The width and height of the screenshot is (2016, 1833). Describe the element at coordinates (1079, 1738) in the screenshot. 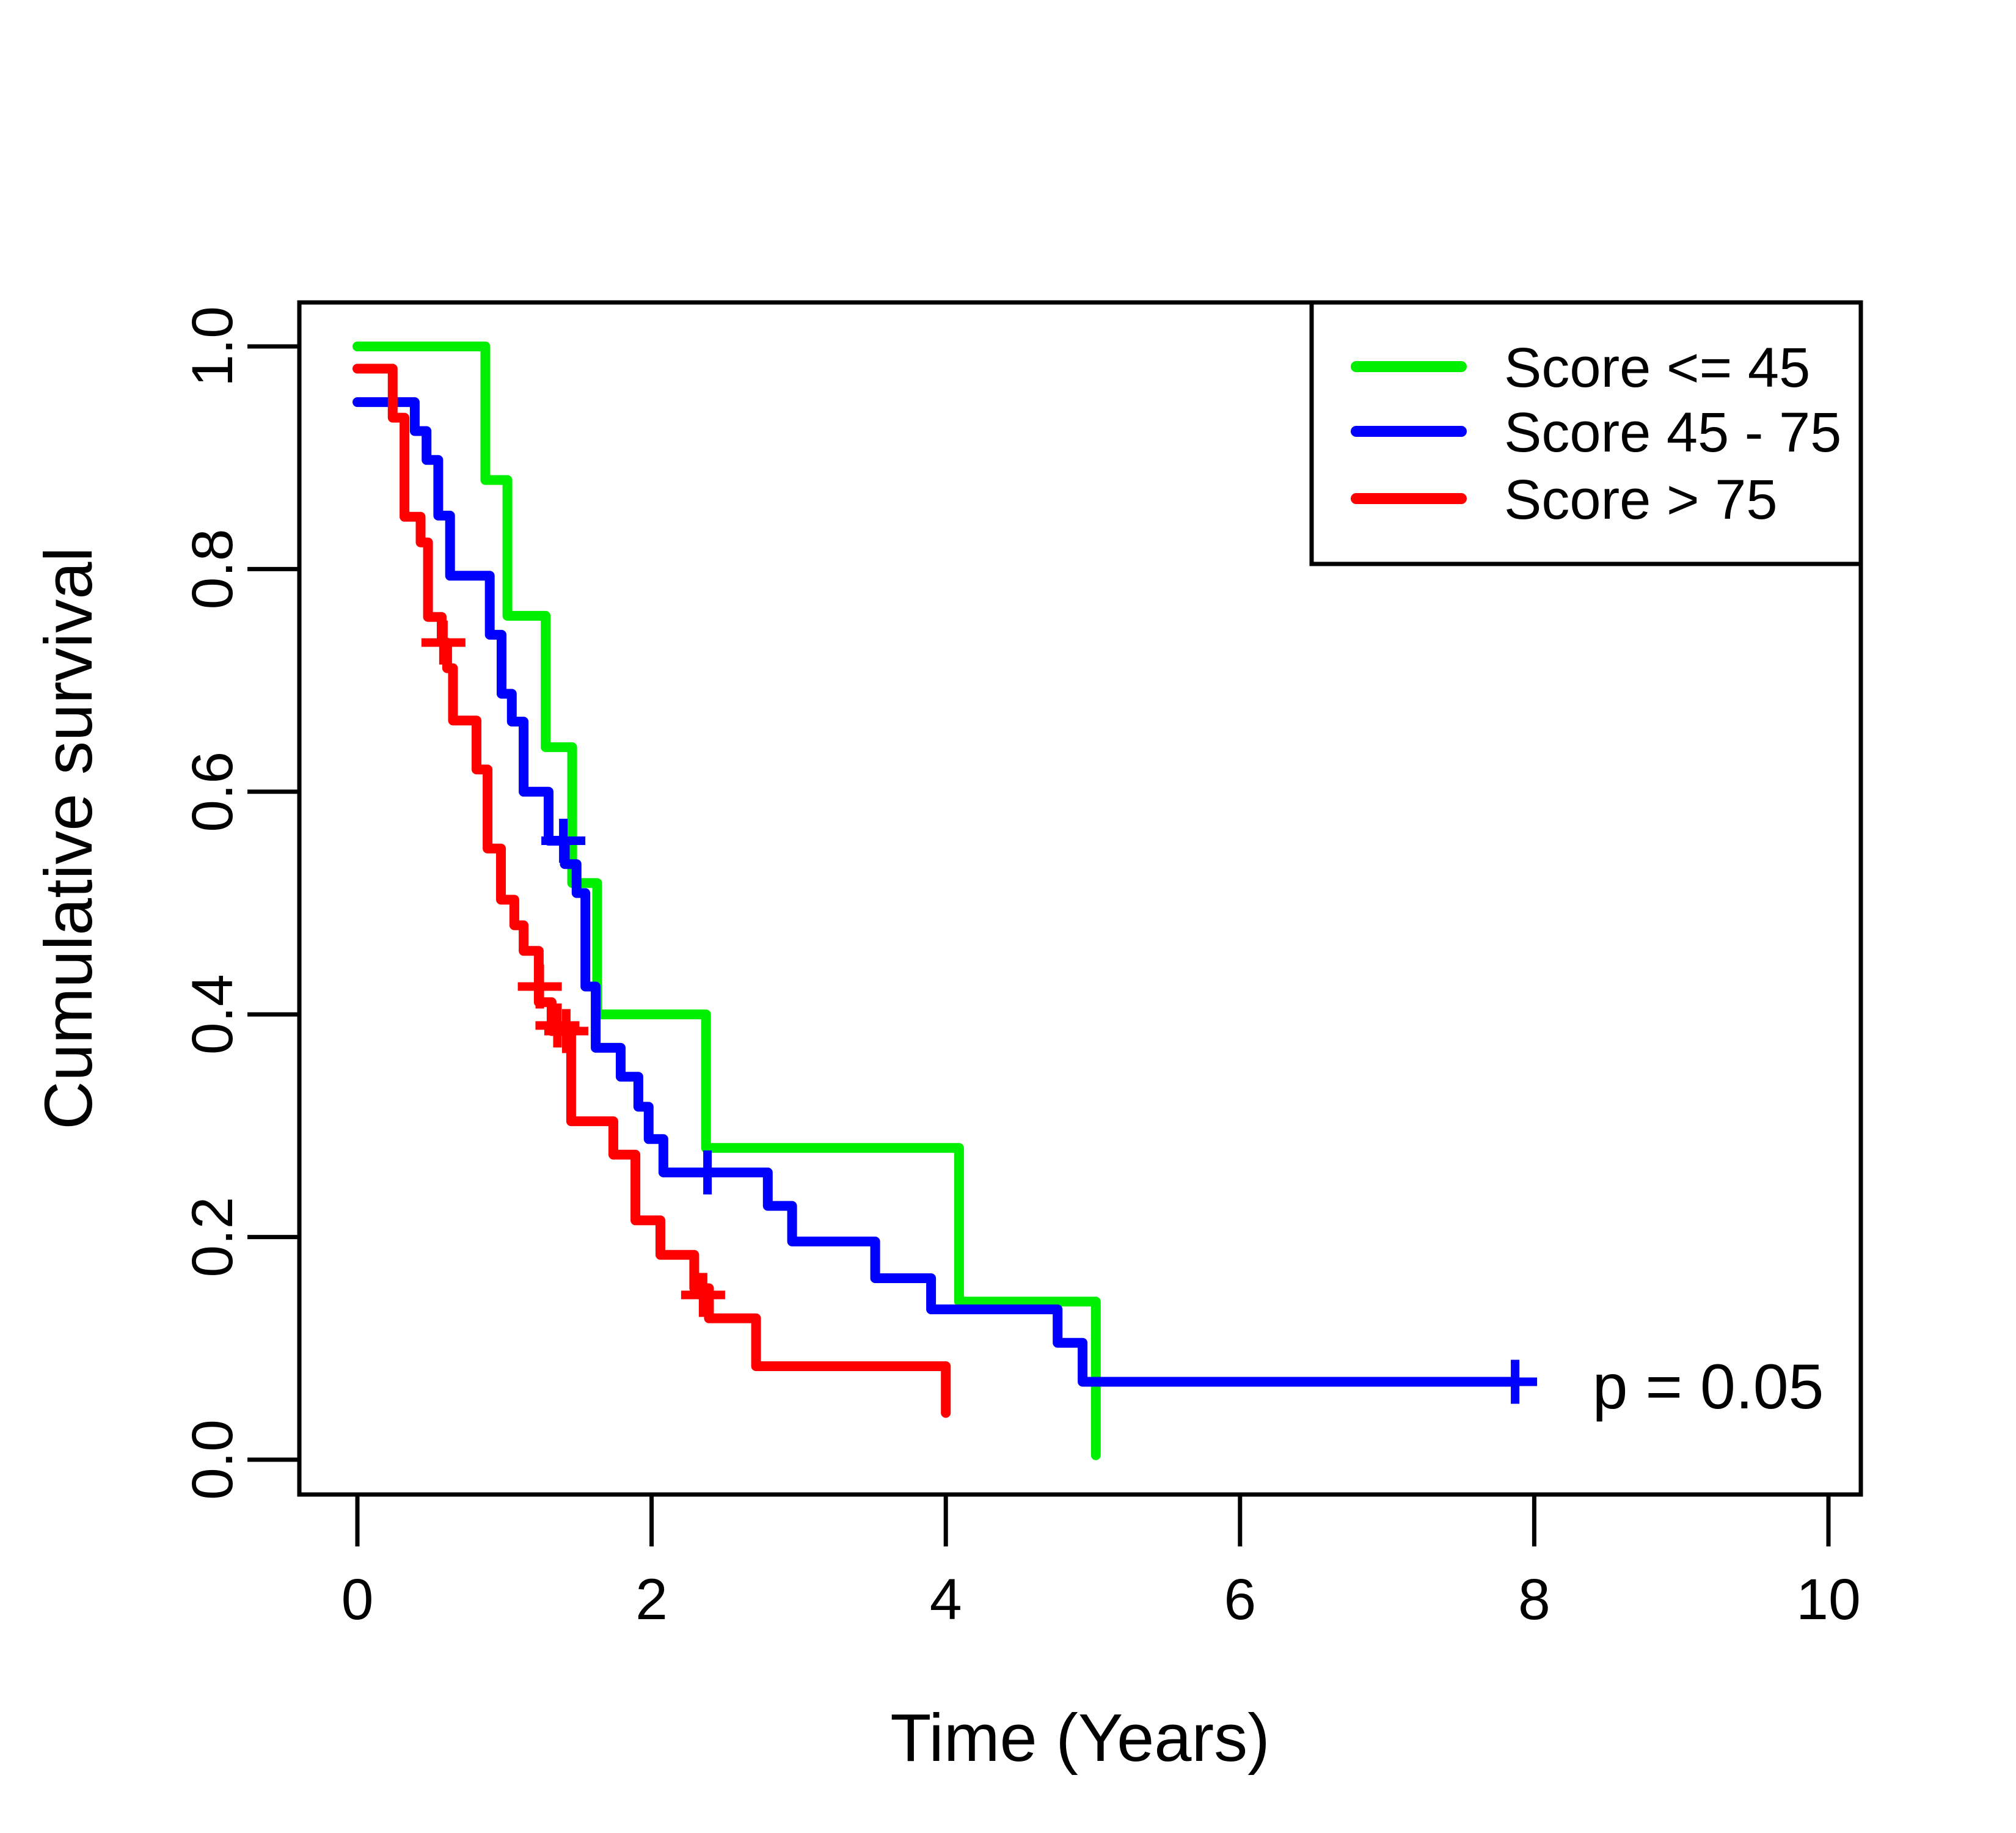

I see `x-axis-title: Time (Years)` at that location.